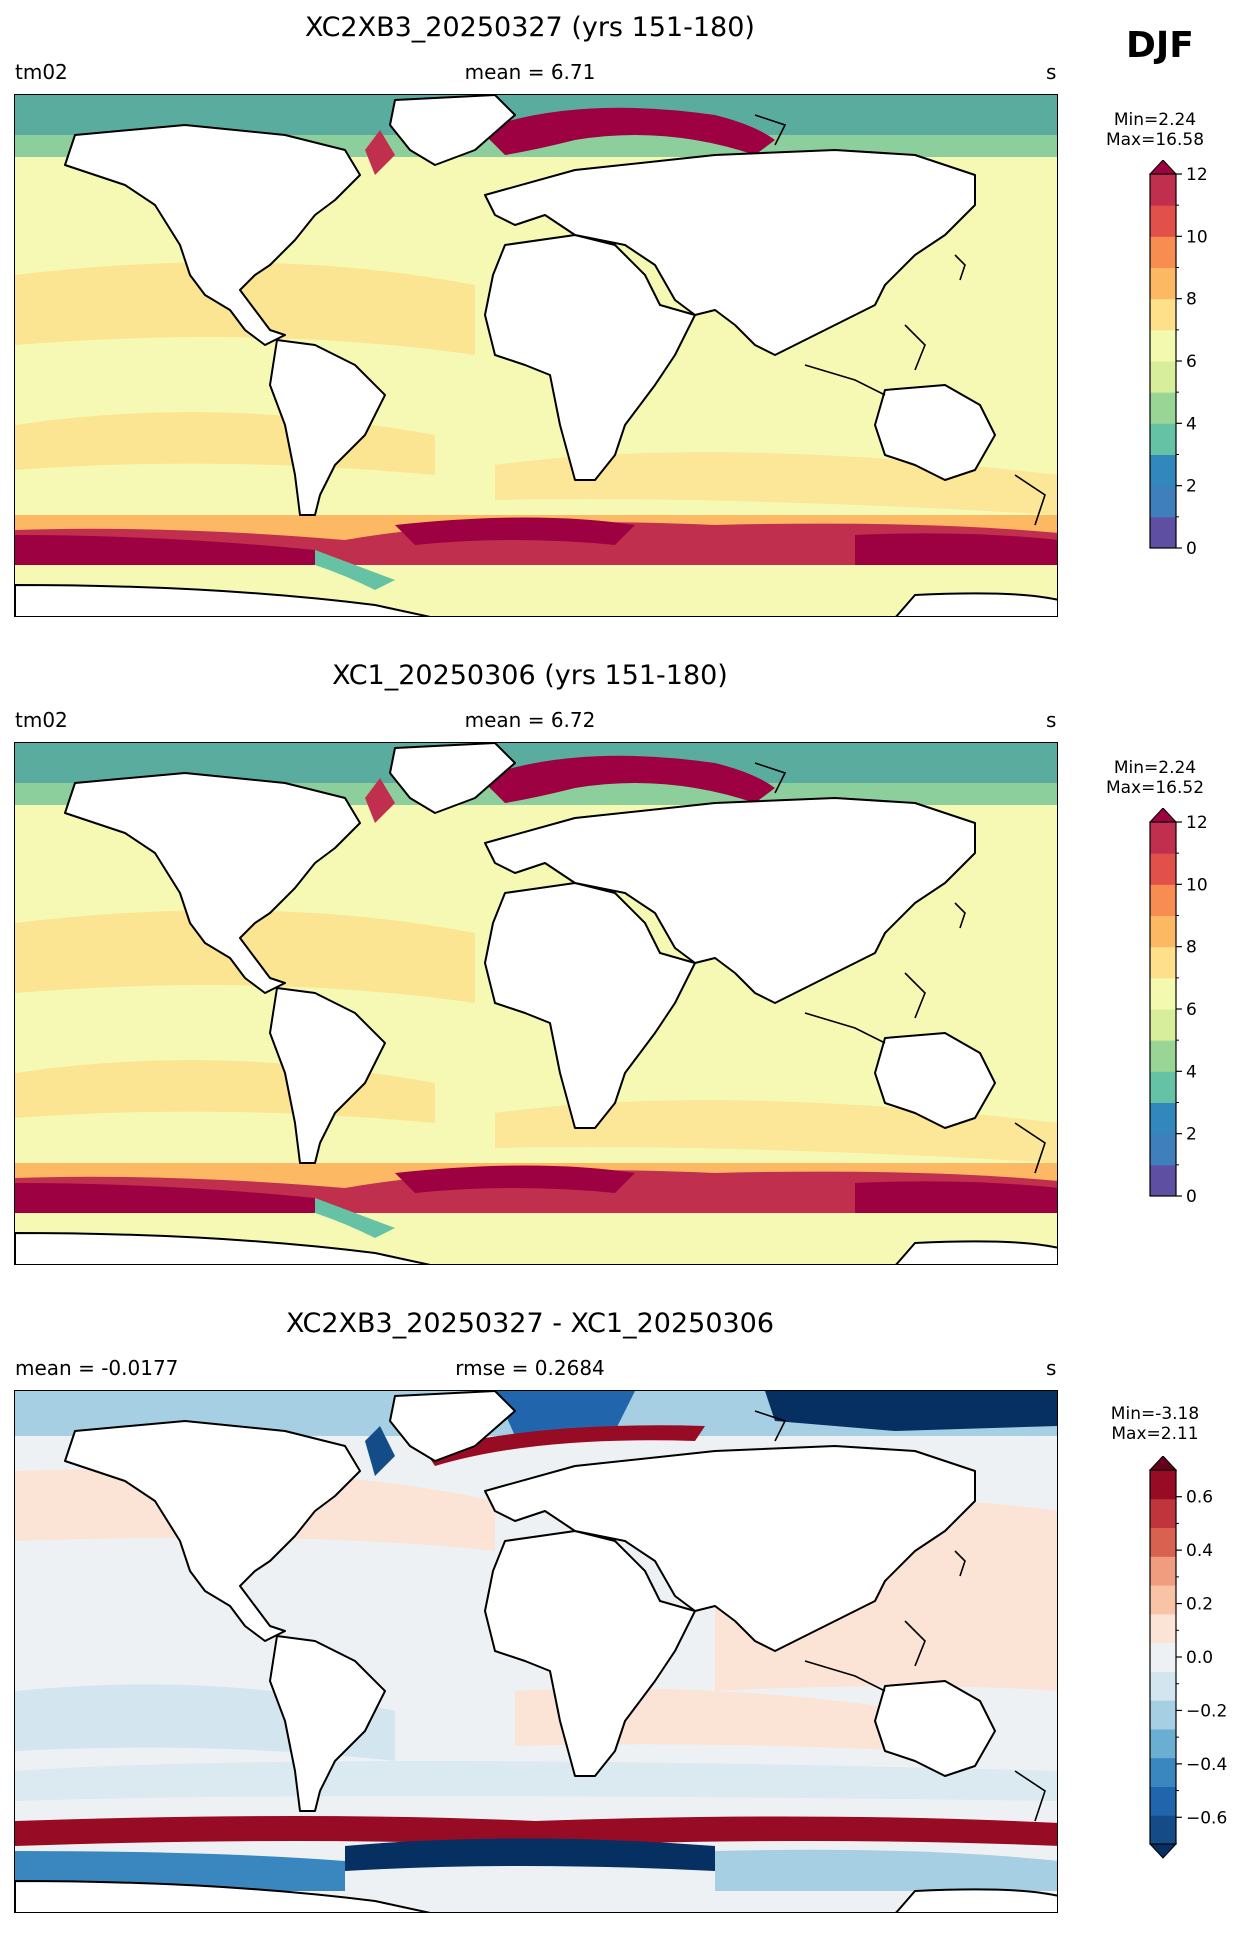  I want to click on colorbar-tick-label: −0.4, so click(1206, 1765).